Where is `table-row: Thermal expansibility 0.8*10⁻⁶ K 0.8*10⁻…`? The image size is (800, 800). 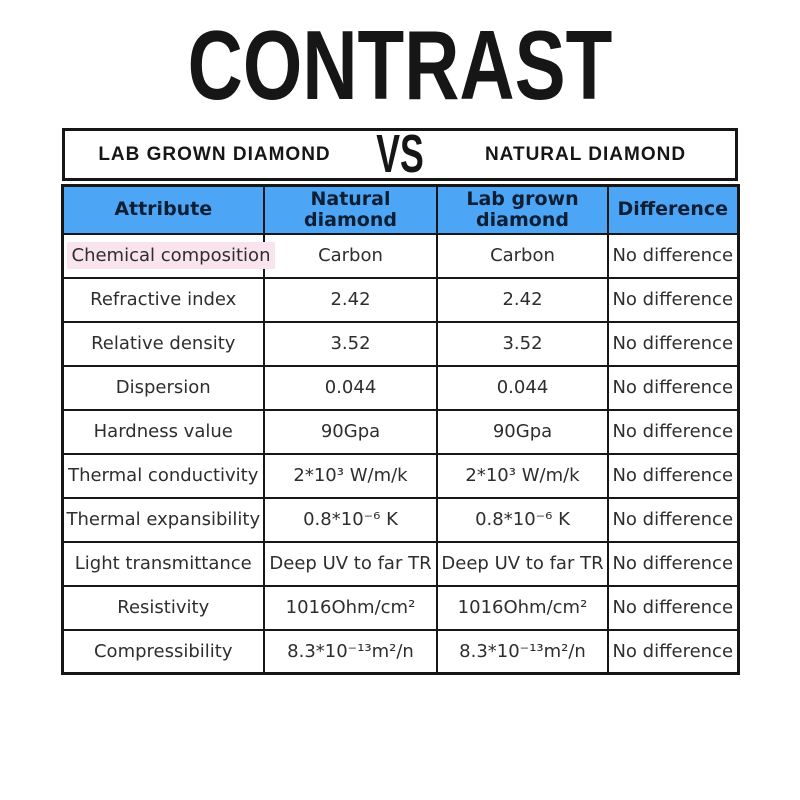 table-row: Thermal expansibility 0.8*10⁻⁶ K 0.8*10⁻… is located at coordinates (400, 519).